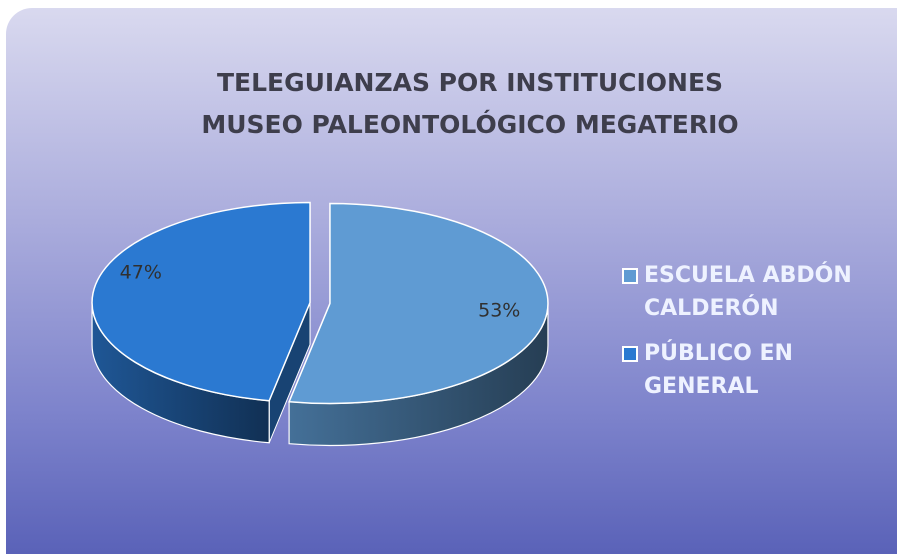 Image resolution: width=897 pixels, height=554 pixels. Describe the element at coordinates (718, 370) in the screenshot. I see `legend-label: PÚBLICO EN GENERAL` at that location.